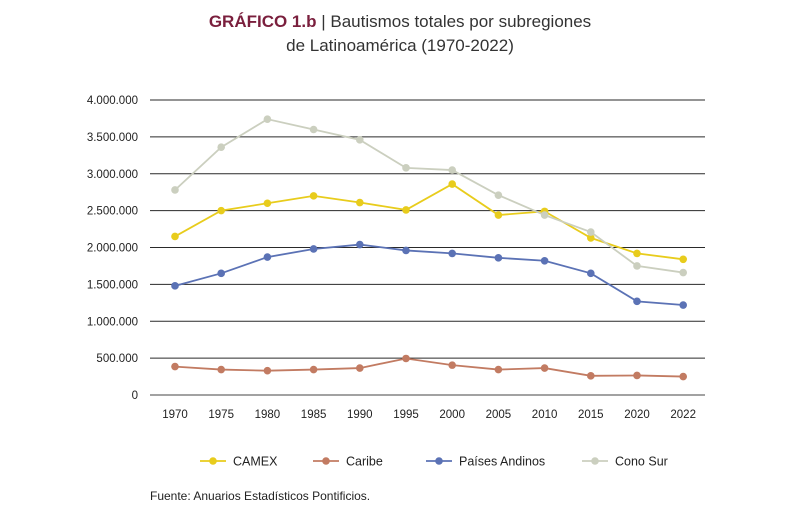 The width and height of the screenshot is (800, 512). I want to click on y-tick-label: 2.500.000, so click(112, 212).